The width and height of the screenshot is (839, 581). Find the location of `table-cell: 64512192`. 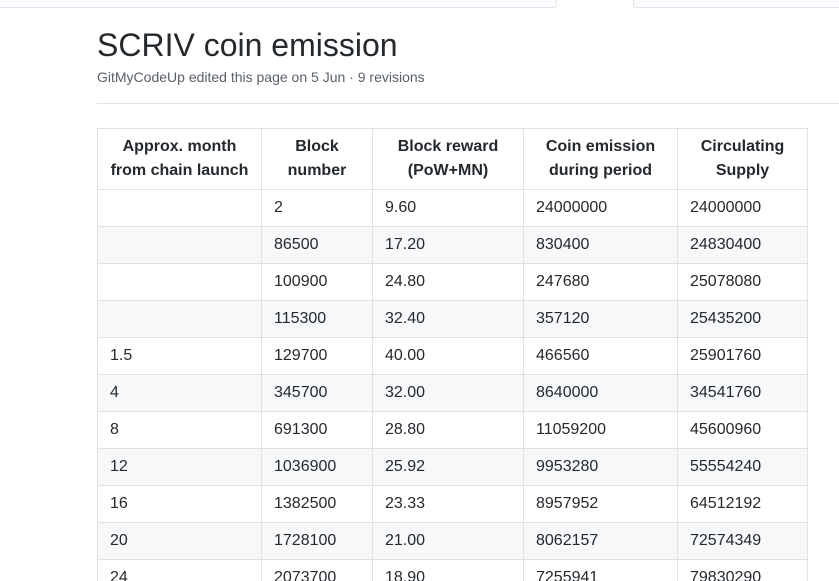

table-cell: 64512192 is located at coordinates (742, 504).